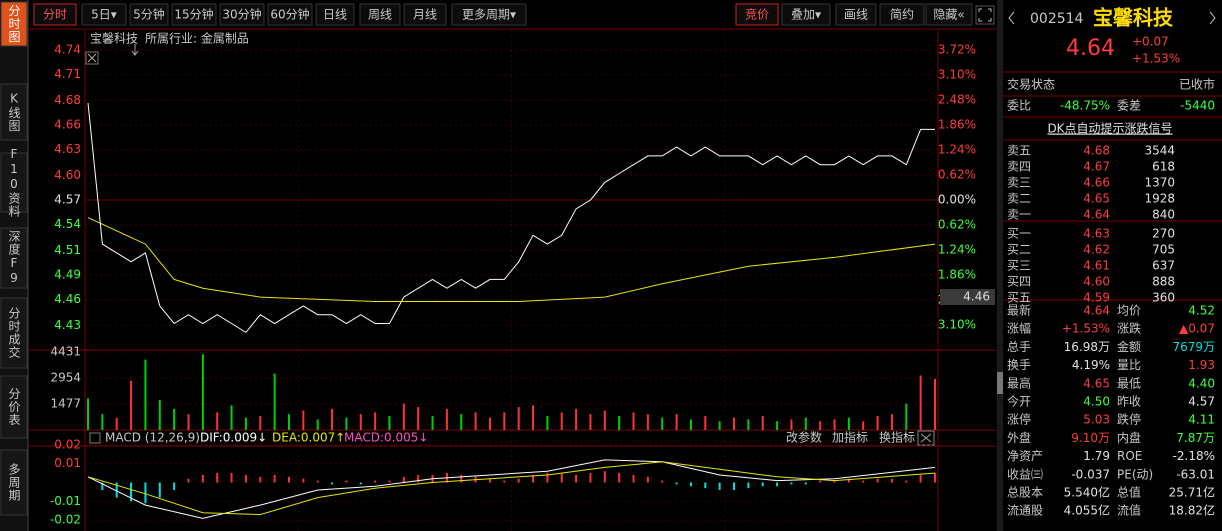 This screenshot has height=531, width=1222. What do you see at coordinates (308, 438) in the screenshot?
I see `macd-dea: DEA:0.007↑` at bounding box center [308, 438].